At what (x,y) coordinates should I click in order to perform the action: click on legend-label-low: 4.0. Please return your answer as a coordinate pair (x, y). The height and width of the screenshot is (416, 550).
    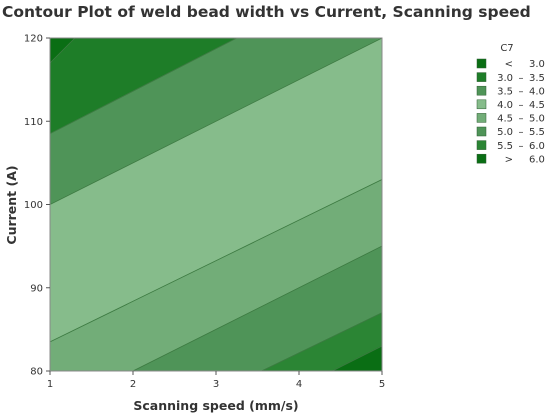
    Looking at the image, I should click on (505, 105).